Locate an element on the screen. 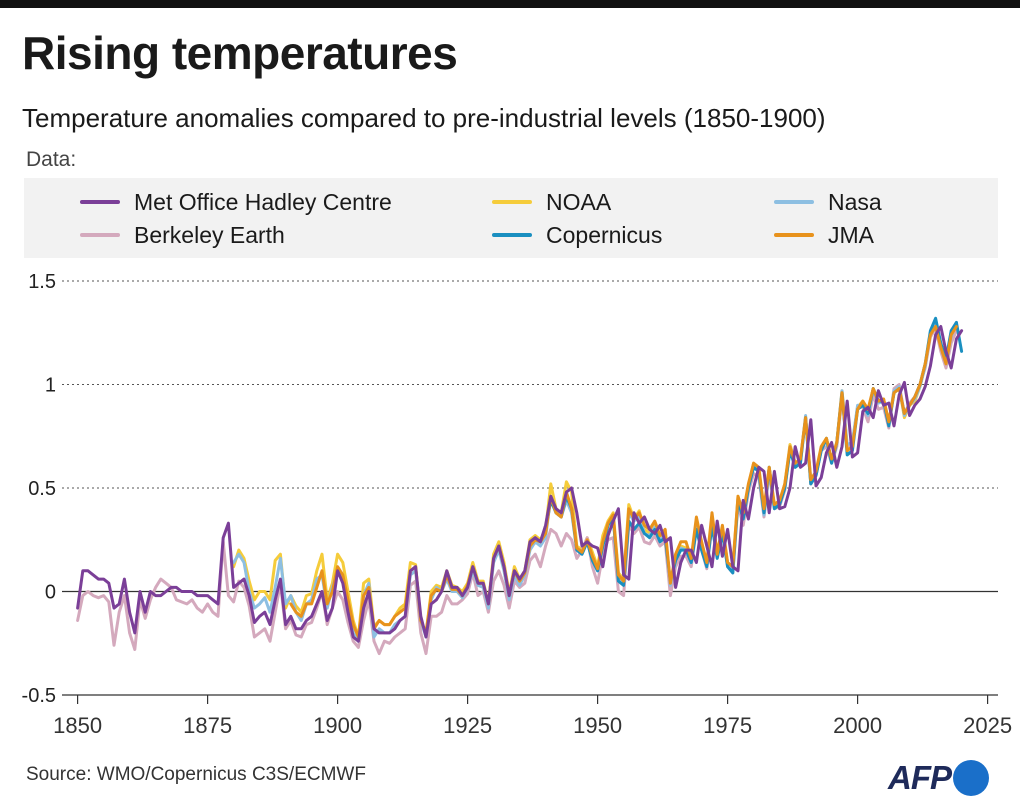 The width and height of the screenshot is (1020, 808). afp-logo: AFP is located at coordinates (938, 778).